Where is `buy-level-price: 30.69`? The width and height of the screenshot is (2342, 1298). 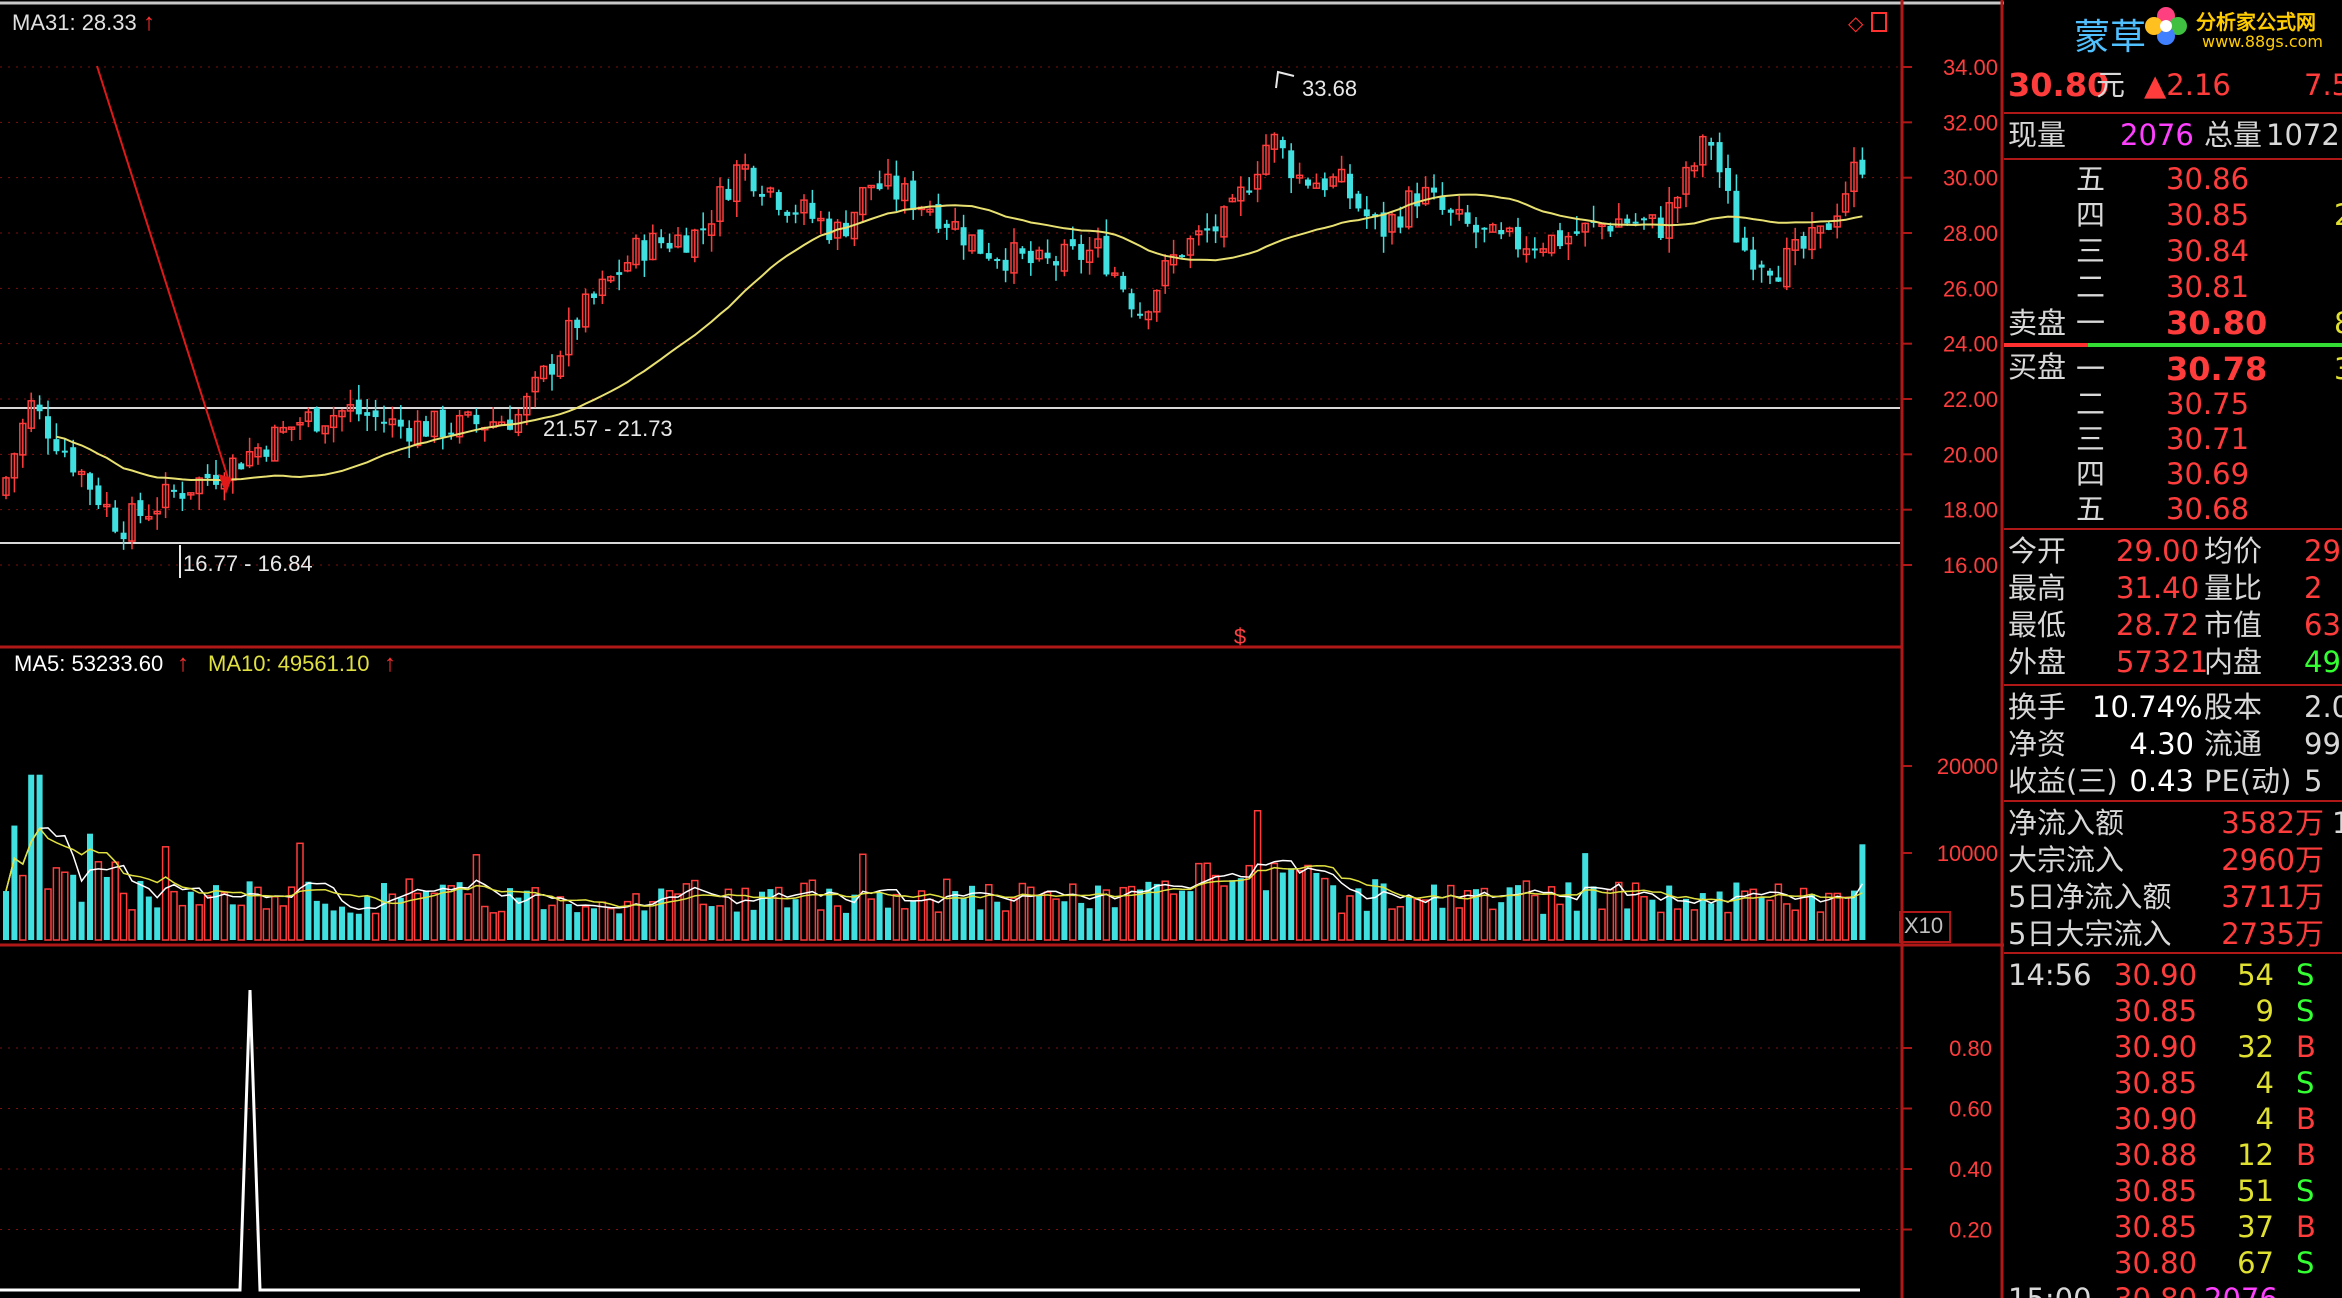 buy-level-price: 30.69 is located at coordinates (2208, 474).